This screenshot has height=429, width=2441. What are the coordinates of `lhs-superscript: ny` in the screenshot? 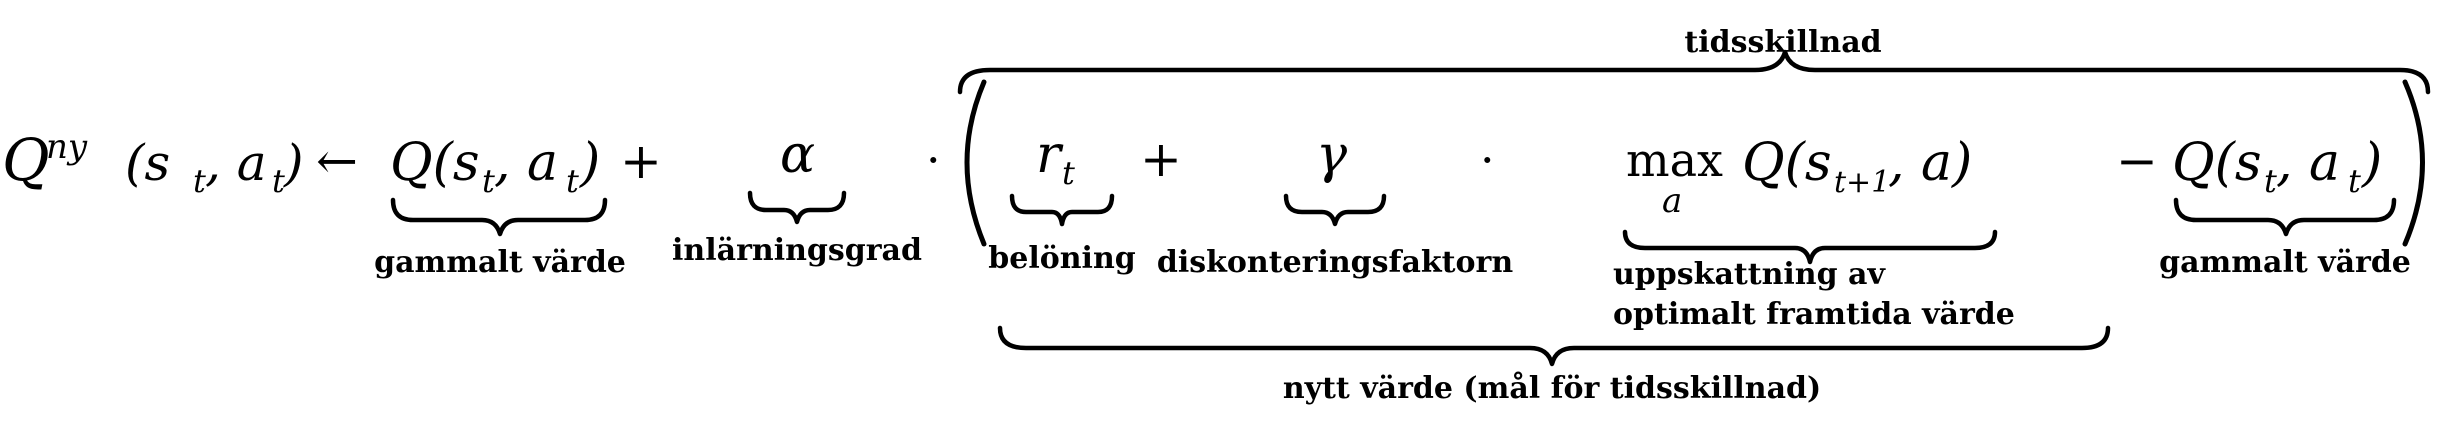 It's located at (67, 147).